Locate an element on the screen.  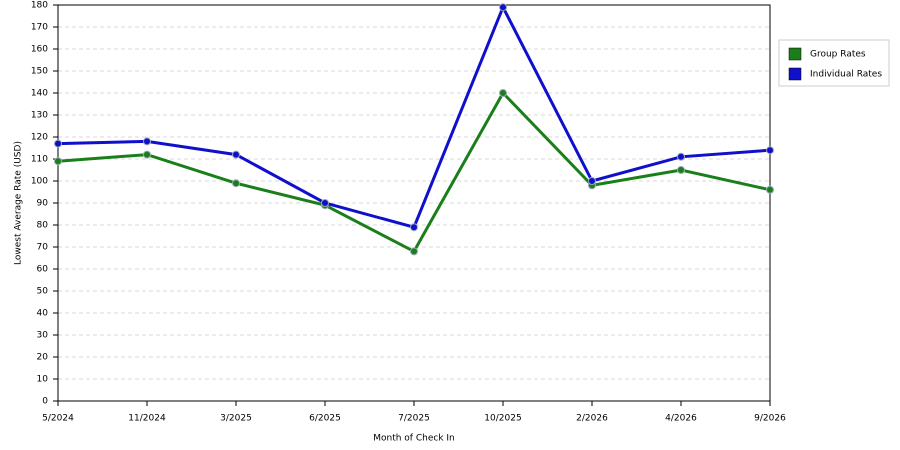
y-tick-label: 20 is located at coordinates (43, 358).